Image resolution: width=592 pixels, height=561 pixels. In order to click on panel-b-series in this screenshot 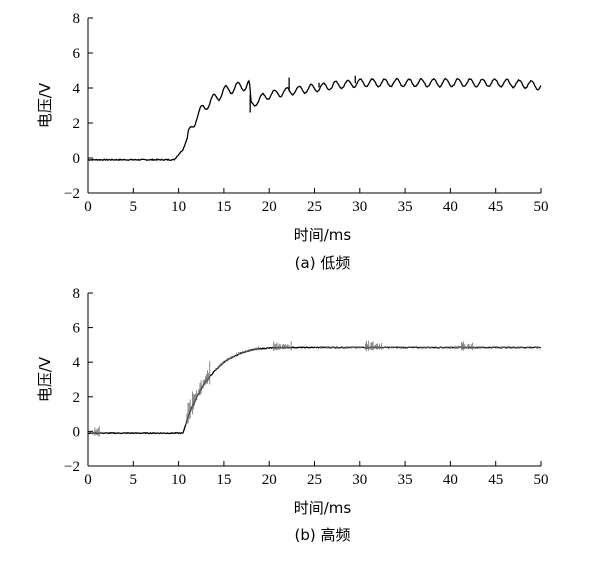, I will do `click(314, 388)`.